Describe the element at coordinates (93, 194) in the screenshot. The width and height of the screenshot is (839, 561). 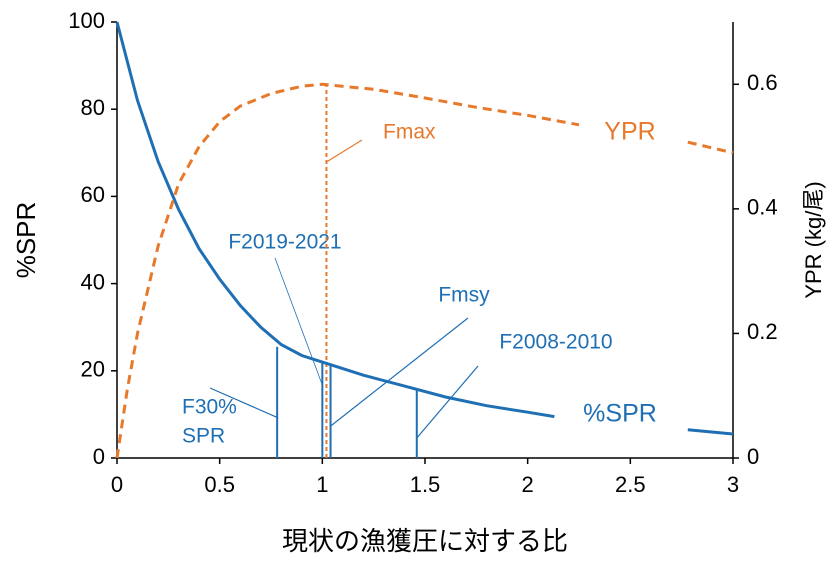
I see `y-tick-label: 60` at that location.